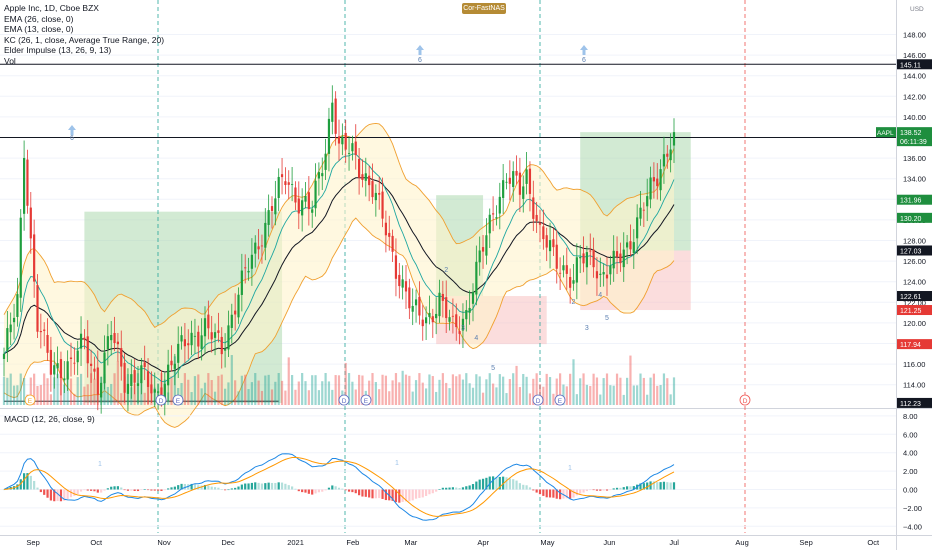  What do you see at coordinates (914, 261) in the screenshot?
I see `price-axis-tick: 126.00` at bounding box center [914, 261].